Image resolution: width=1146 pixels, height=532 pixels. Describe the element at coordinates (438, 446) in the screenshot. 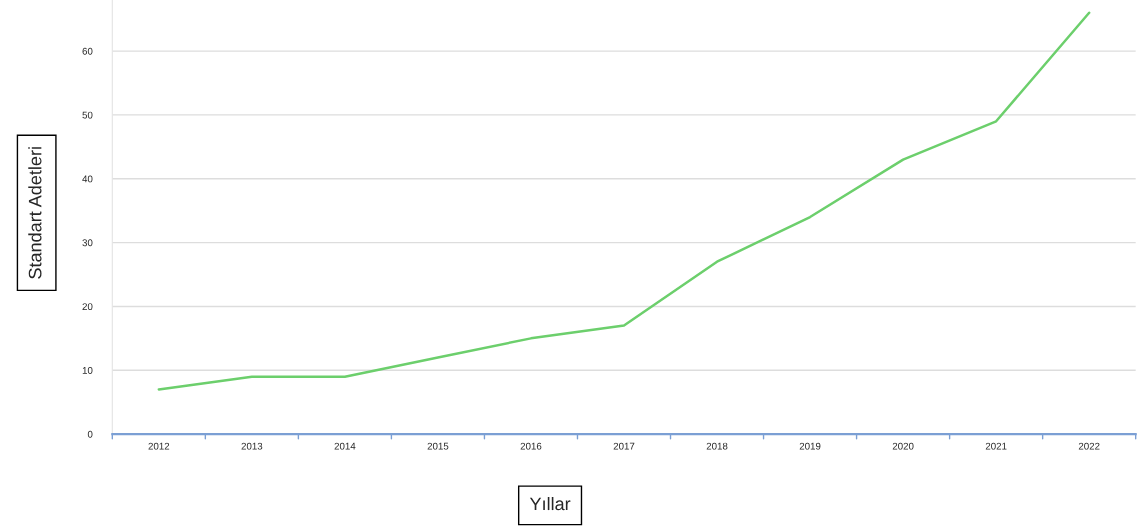

I see `x-tick-label: 2015` at that location.